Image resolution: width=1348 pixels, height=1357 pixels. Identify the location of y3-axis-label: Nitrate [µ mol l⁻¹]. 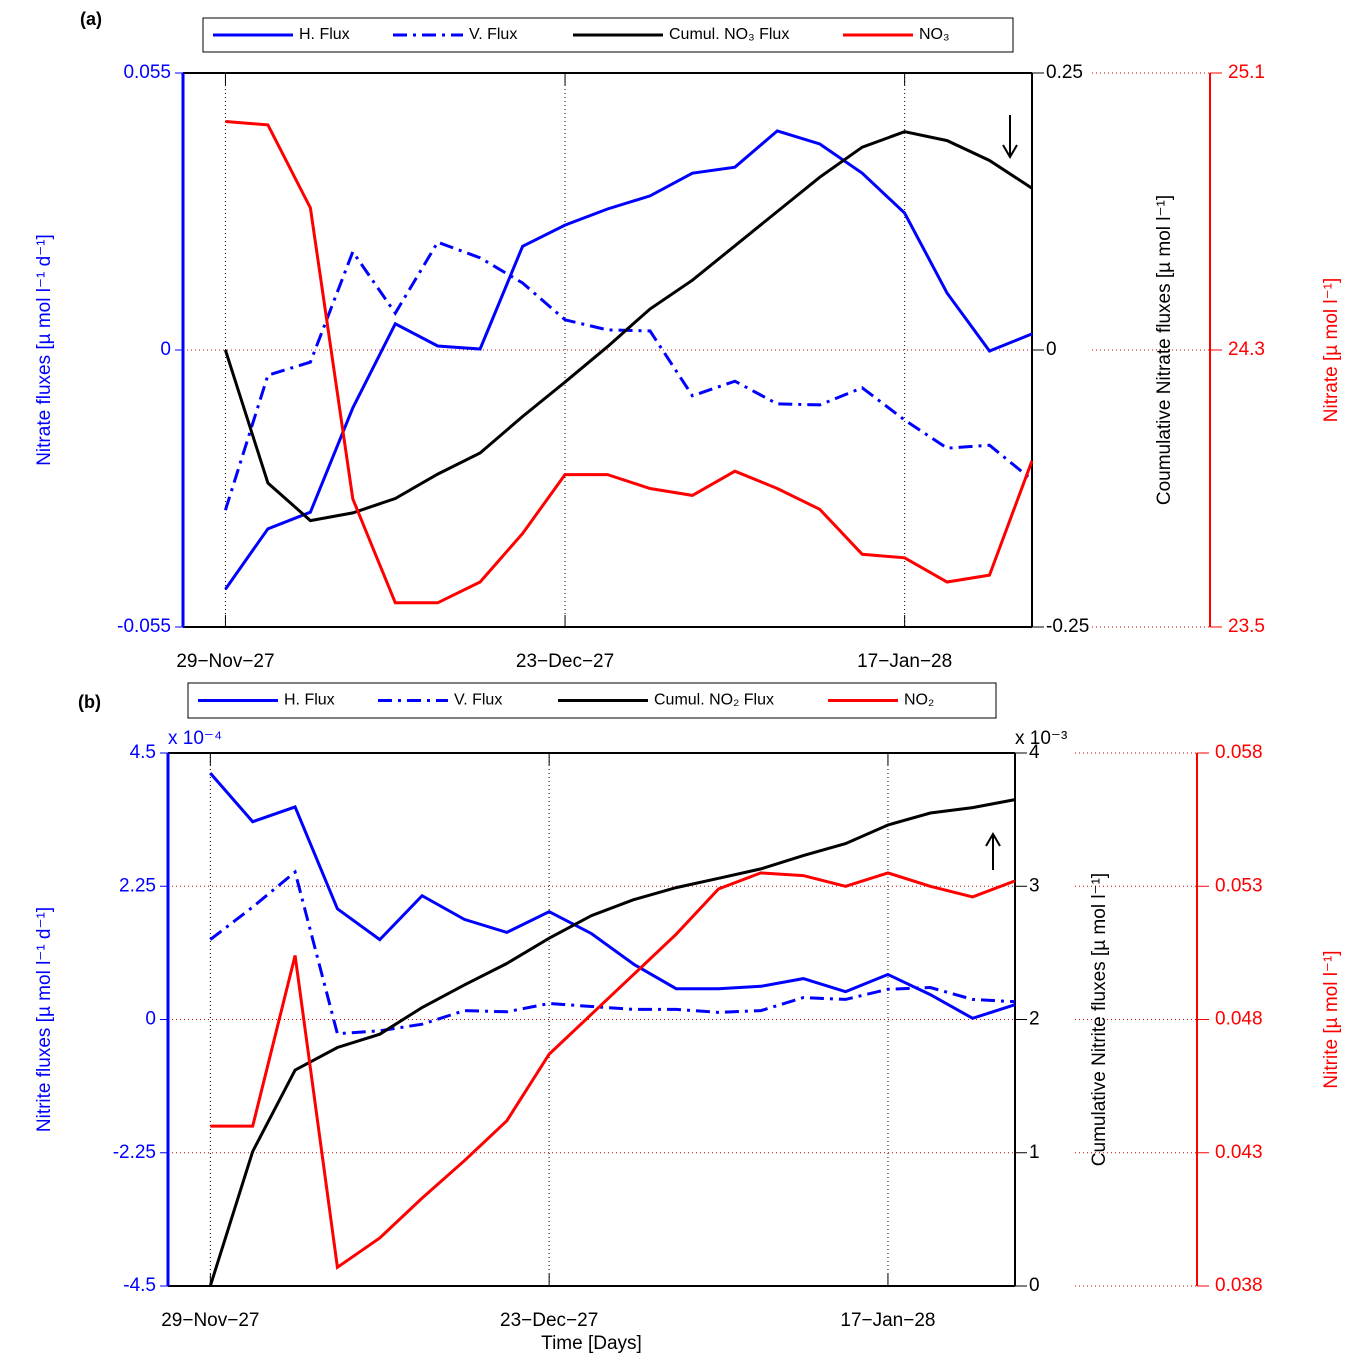
(1331, 350).